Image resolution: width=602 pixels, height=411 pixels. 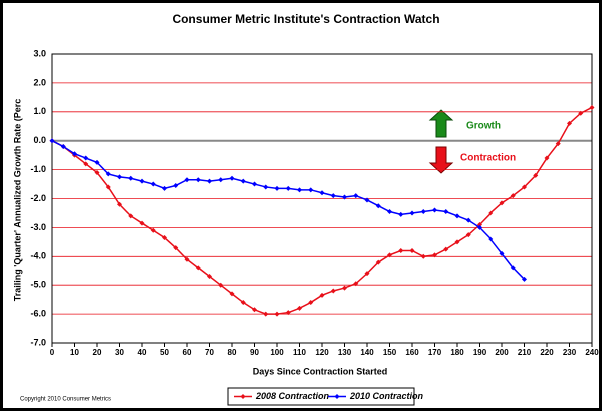 I want to click on x-tick-label: 30, so click(x=119, y=352).